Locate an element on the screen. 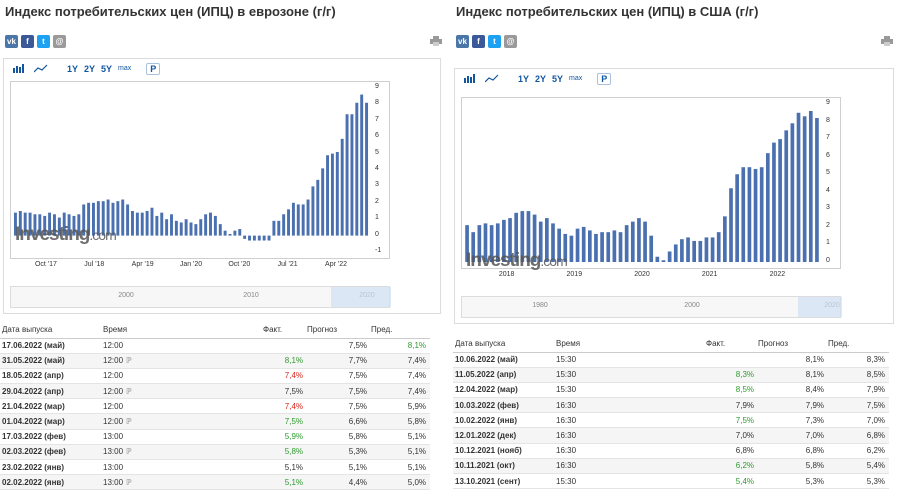  table-row: 17.03.2022 (фев) 13:00 5,9% 5,8% 5,1% is located at coordinates (215, 437).